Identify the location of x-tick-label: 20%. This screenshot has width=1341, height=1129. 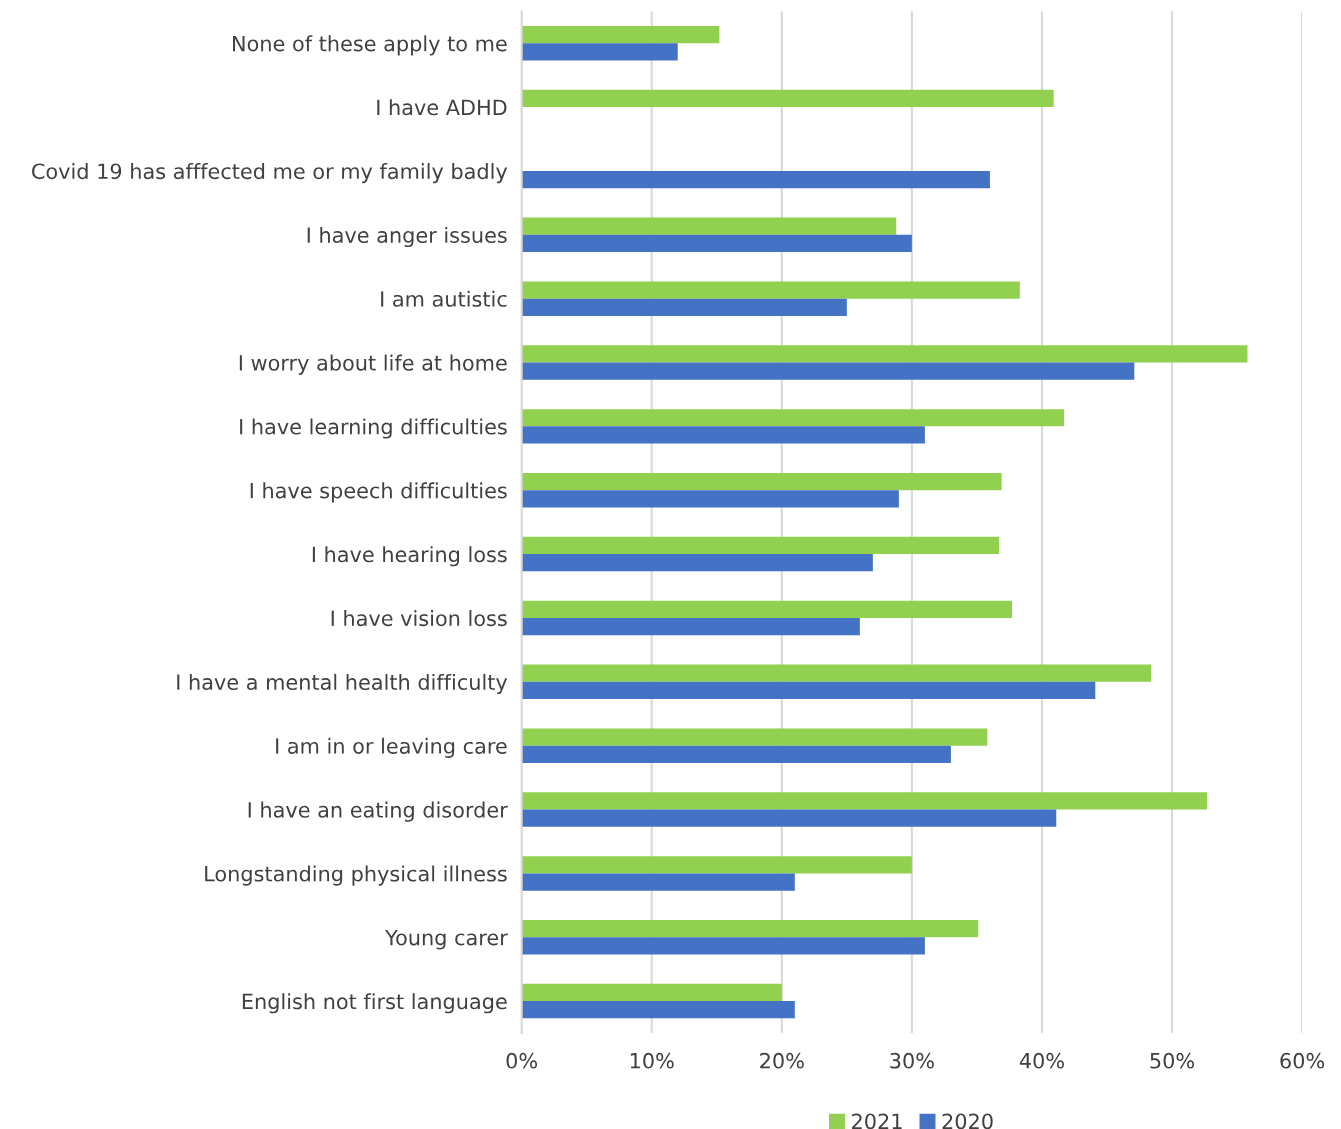
(782, 1060).